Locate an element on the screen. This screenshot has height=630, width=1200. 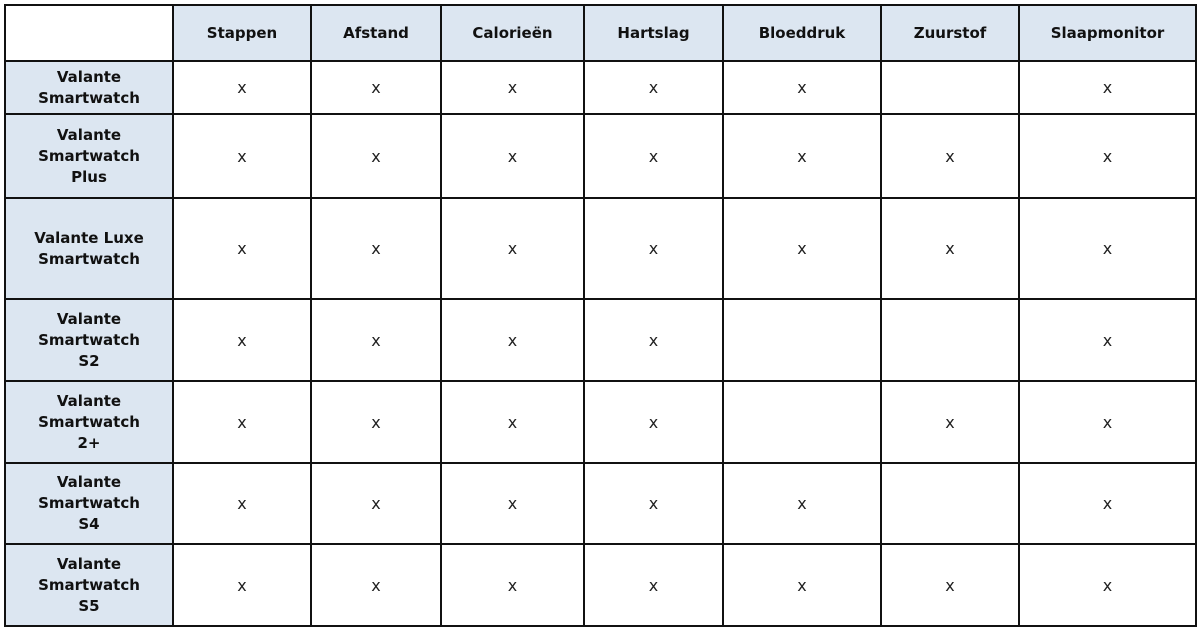
row-header: Valante Smartwatch Plus is located at coordinates (89, 156).